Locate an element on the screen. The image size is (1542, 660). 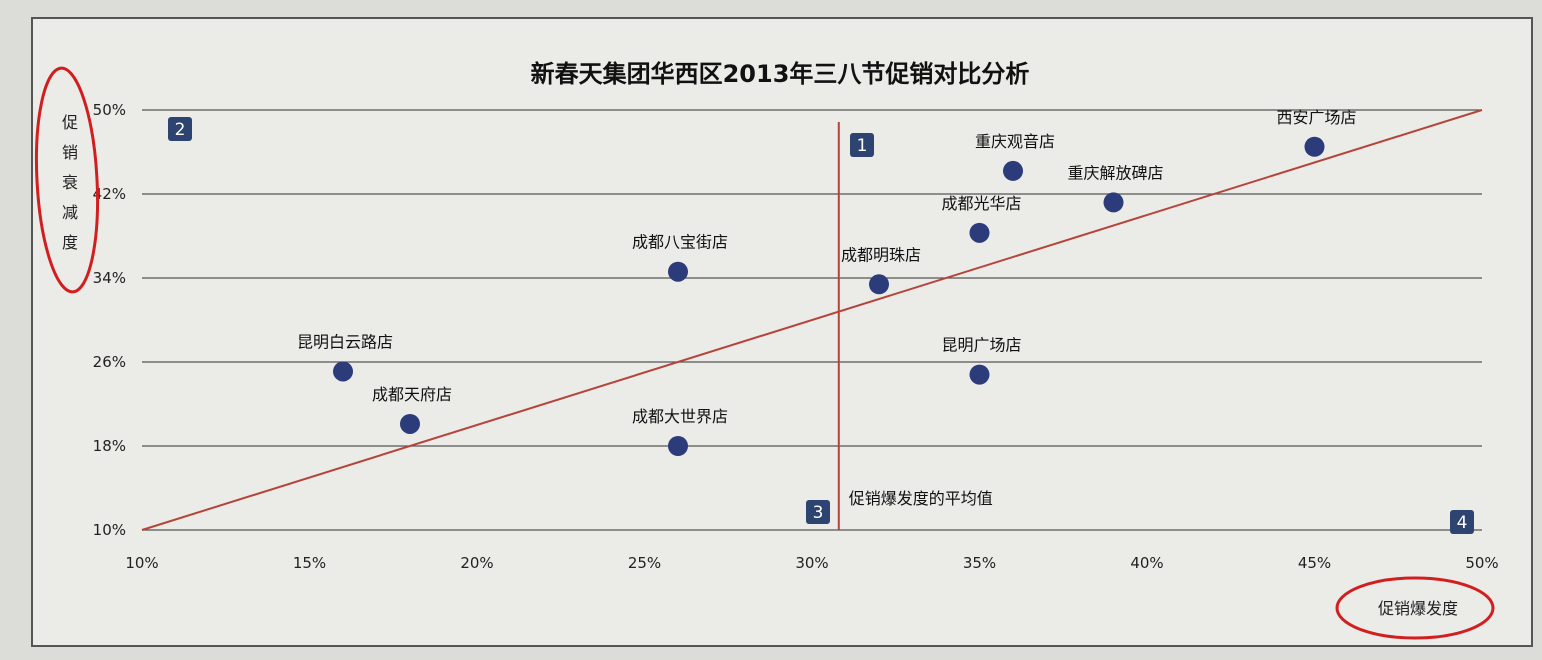
quadrant-badge-1: 1 is located at coordinates (862, 145).